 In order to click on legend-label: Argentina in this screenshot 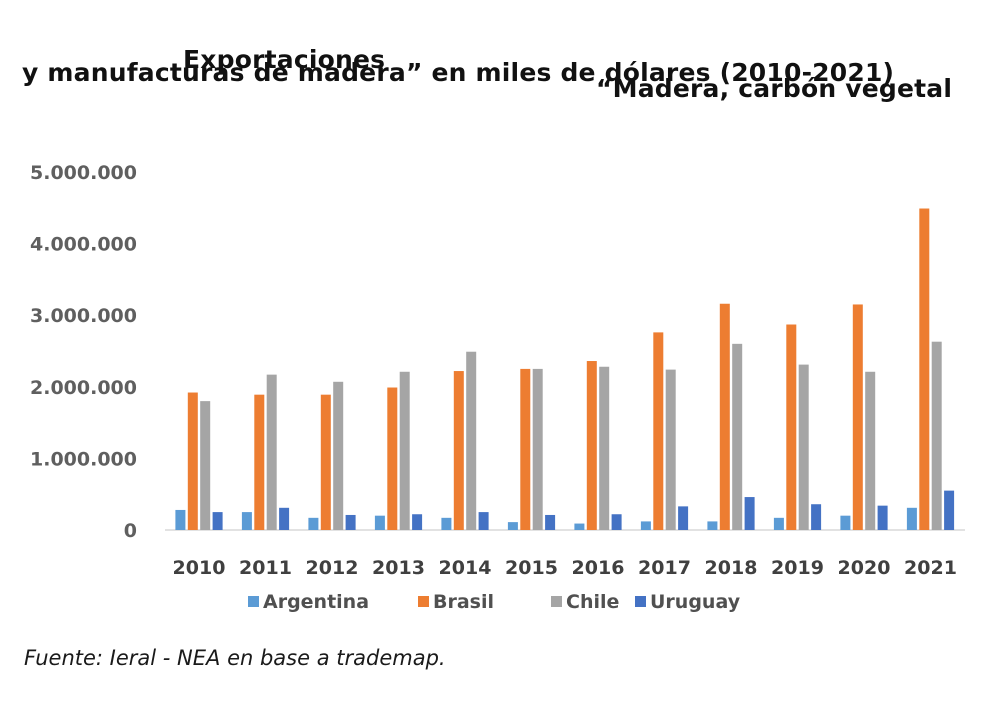, I will do `click(316, 602)`.